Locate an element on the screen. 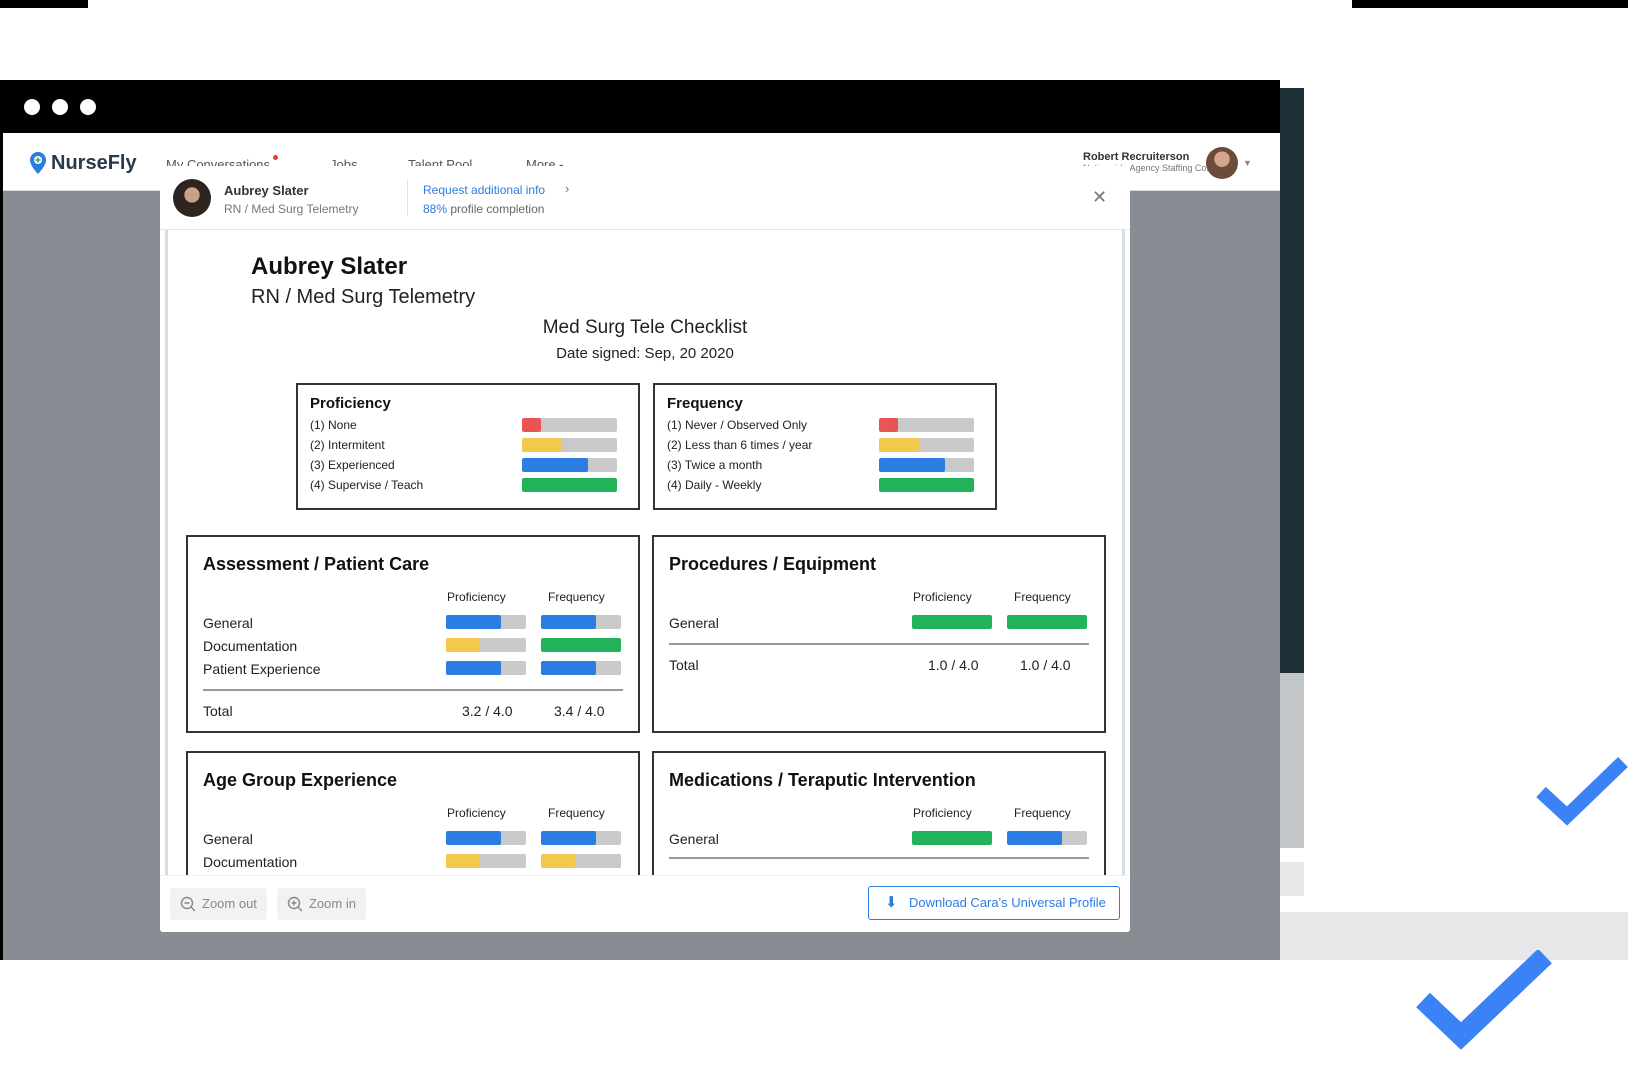 The width and height of the screenshot is (1628, 1067). zoom-out-button: Zoom out is located at coordinates (218, 904).